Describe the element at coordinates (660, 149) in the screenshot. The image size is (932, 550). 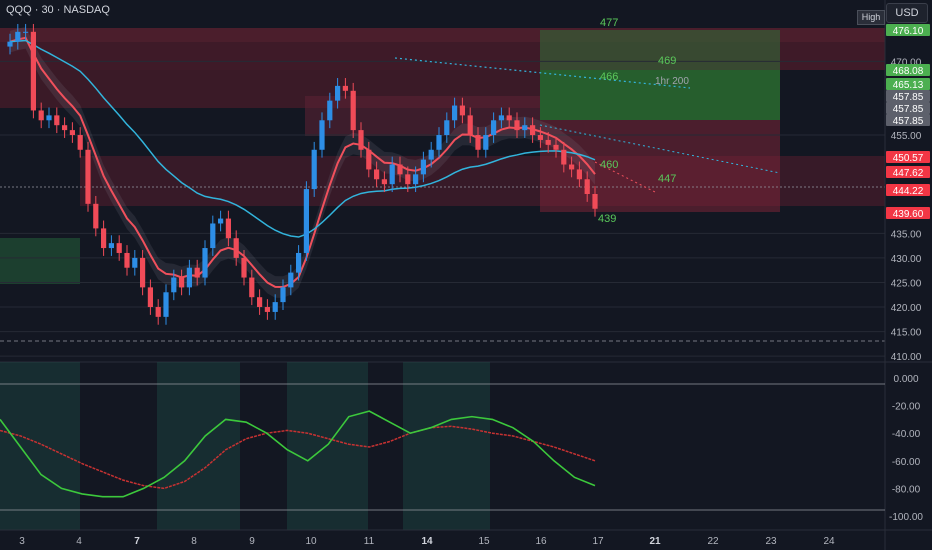
I see `projected-trendline` at that location.